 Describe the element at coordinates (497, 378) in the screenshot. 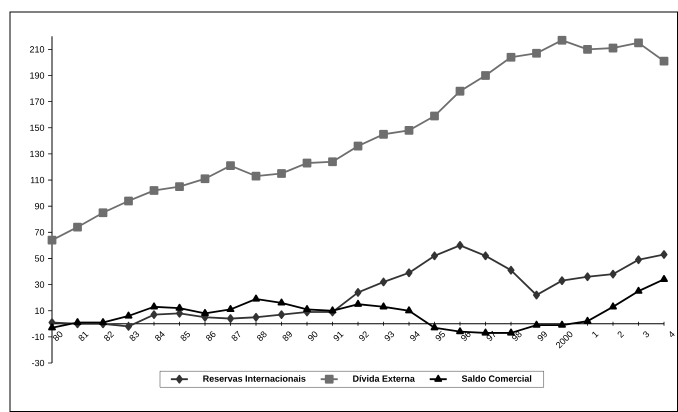

I see `legend-label: Saldo Comercial` at that location.